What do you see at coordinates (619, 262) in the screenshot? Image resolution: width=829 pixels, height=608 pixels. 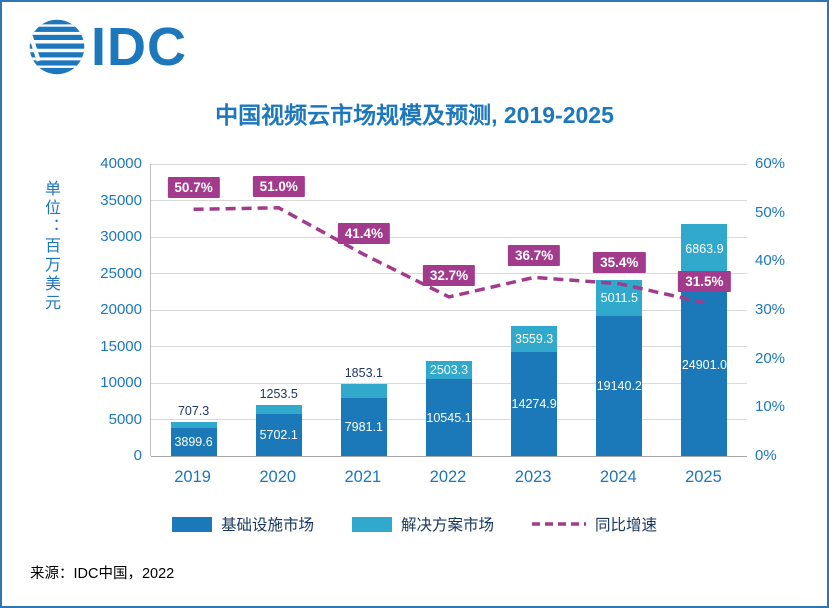 I see `growth-label: 35.4%` at bounding box center [619, 262].